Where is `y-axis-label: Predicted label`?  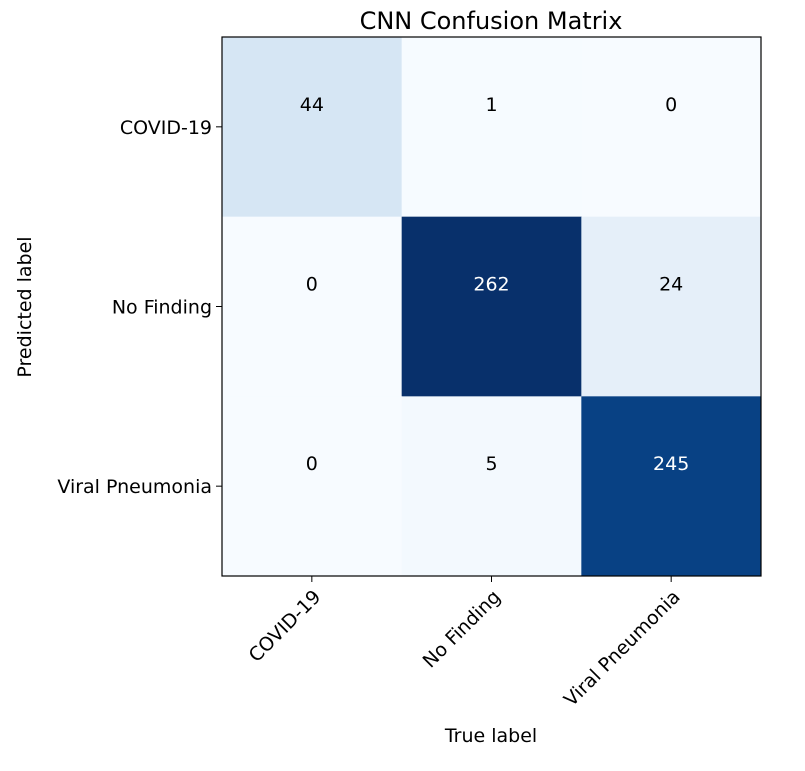
y-axis-label: Predicted label is located at coordinates (25, 306).